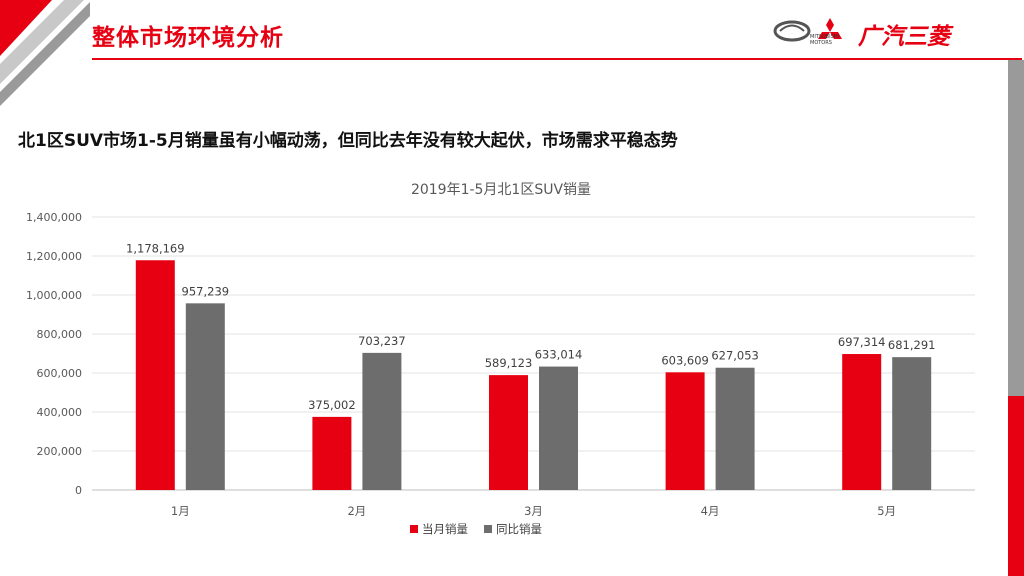 The image size is (1024, 576). I want to click on side-bar-red, so click(1016, 486).